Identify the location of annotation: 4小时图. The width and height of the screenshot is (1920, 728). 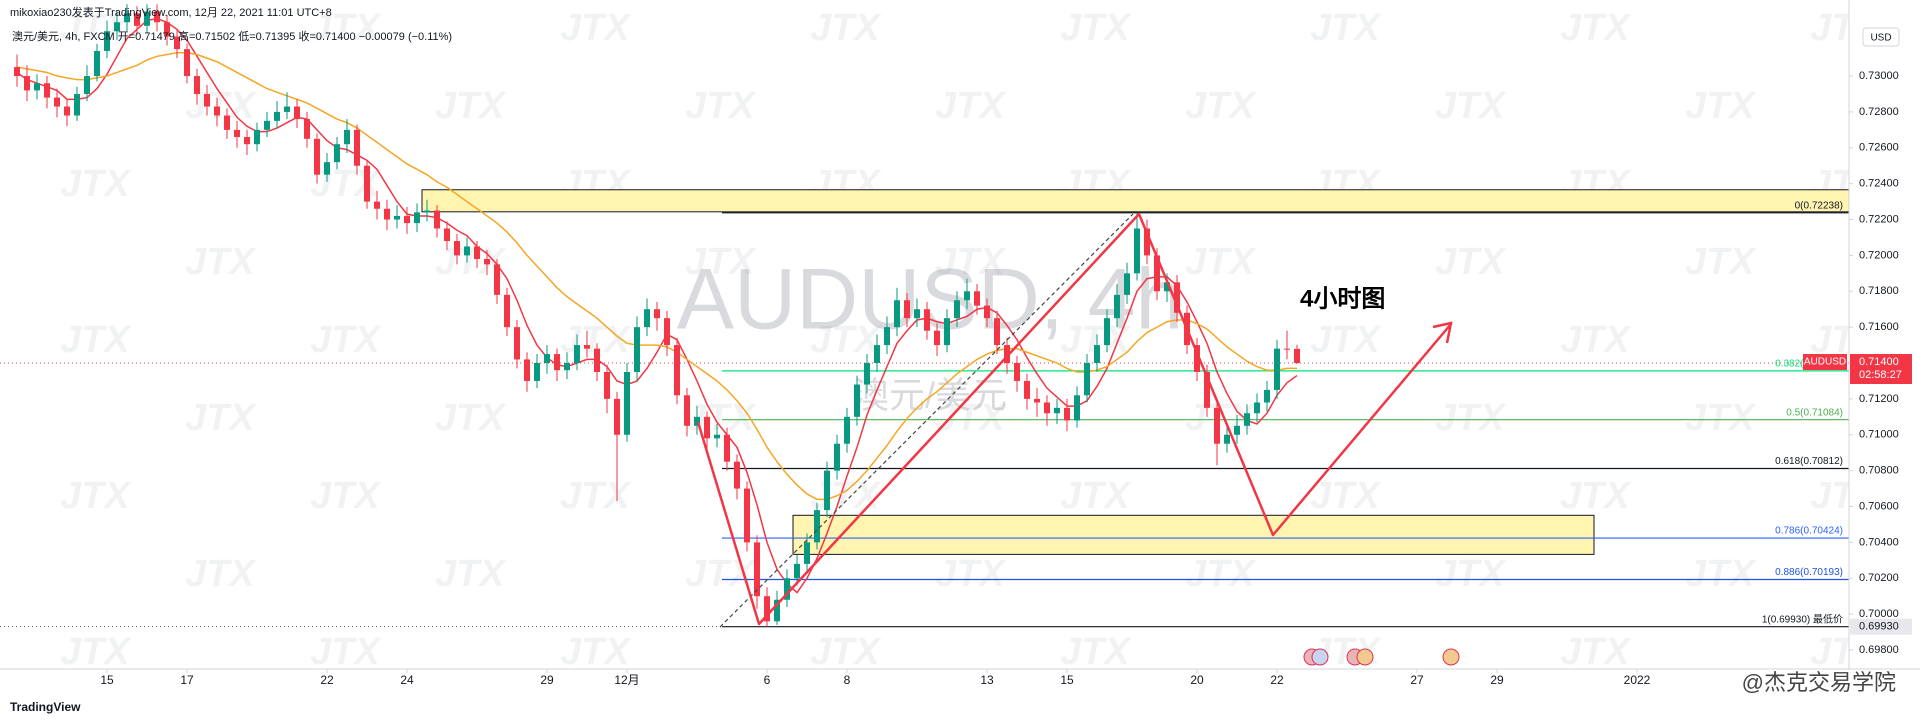
(1342, 298).